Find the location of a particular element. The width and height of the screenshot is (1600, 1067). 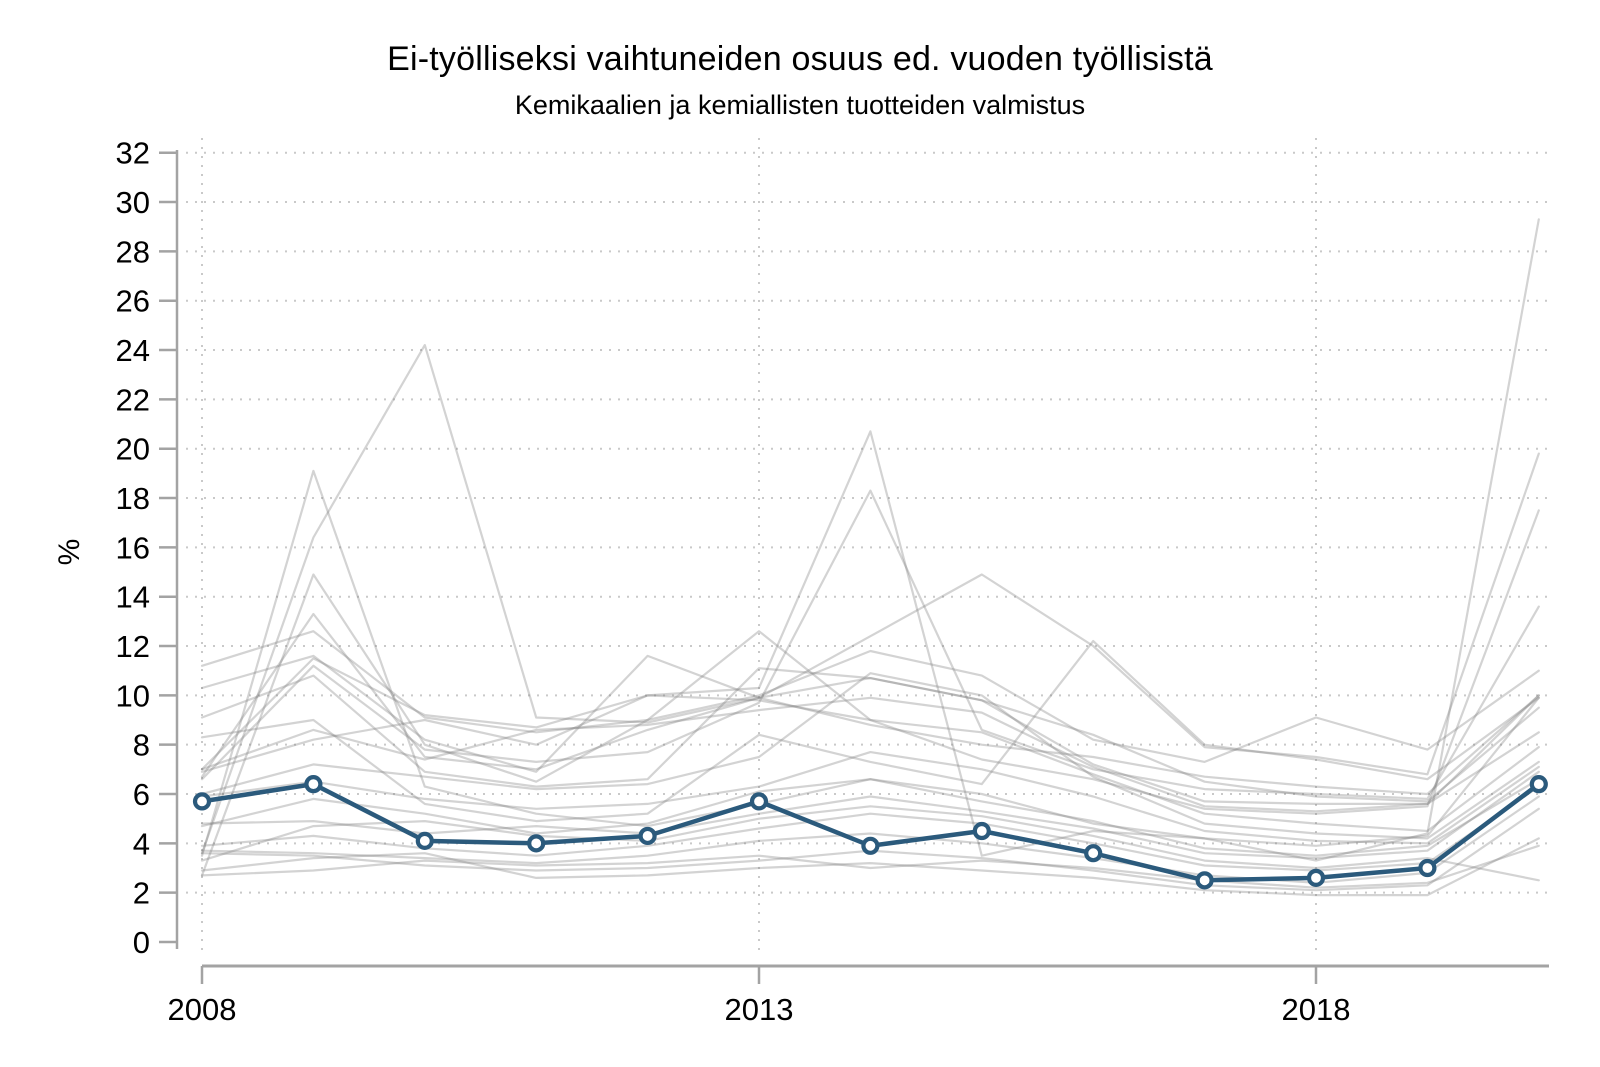

y-tick-label: 0 is located at coordinates (141, 942).